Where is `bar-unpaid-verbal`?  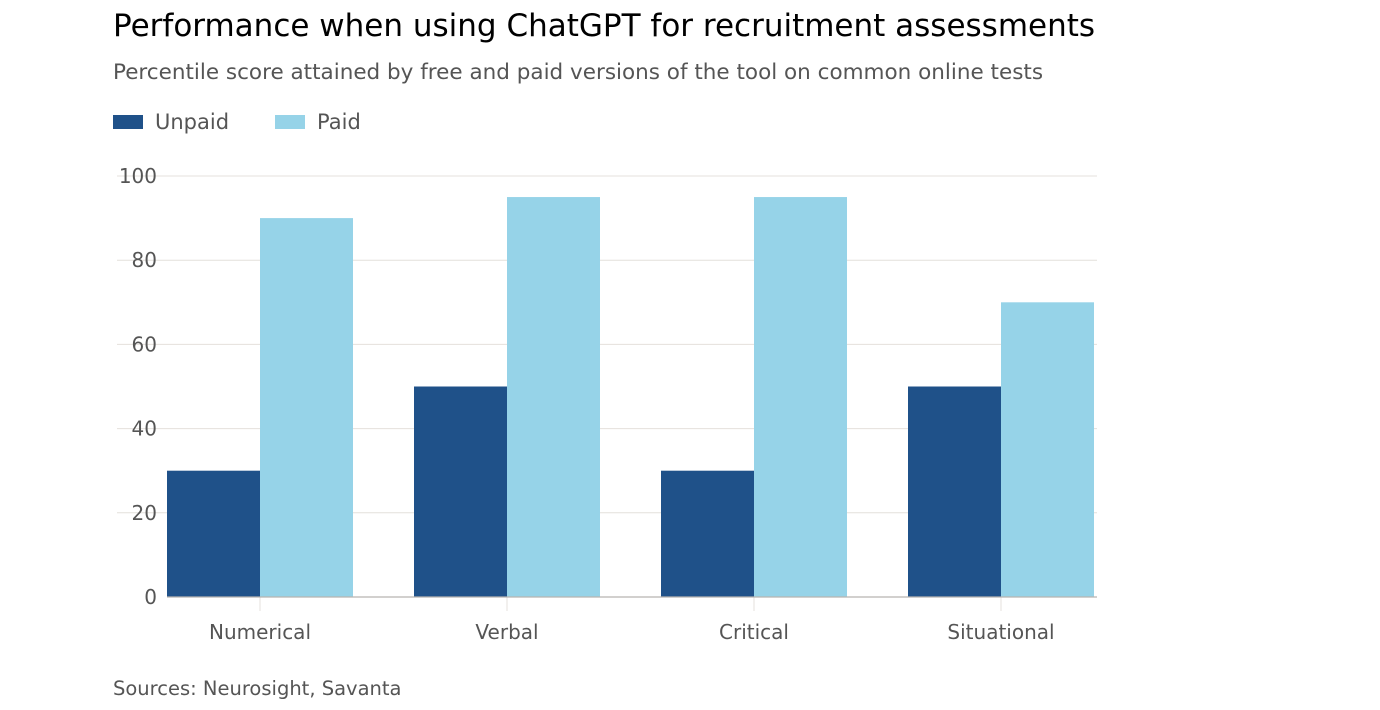 bar-unpaid-verbal is located at coordinates (460, 491).